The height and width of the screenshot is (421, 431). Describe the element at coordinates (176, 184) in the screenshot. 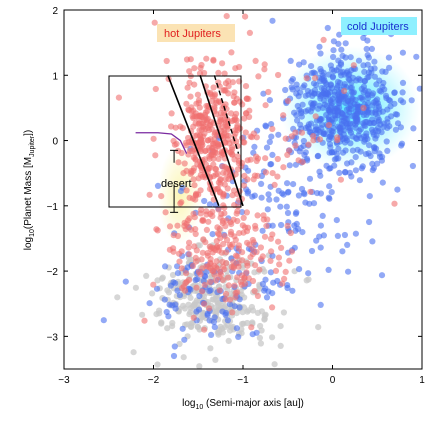

I see `desert-label: desert` at that location.